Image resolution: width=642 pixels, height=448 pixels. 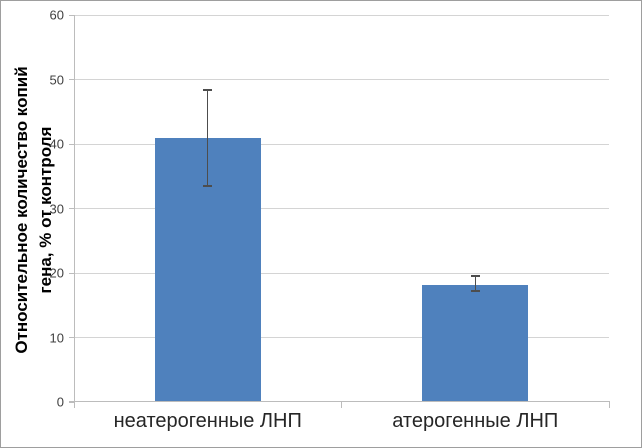 What do you see at coordinates (56, 79) in the screenshot?
I see `y-tick-label: 50` at bounding box center [56, 79].